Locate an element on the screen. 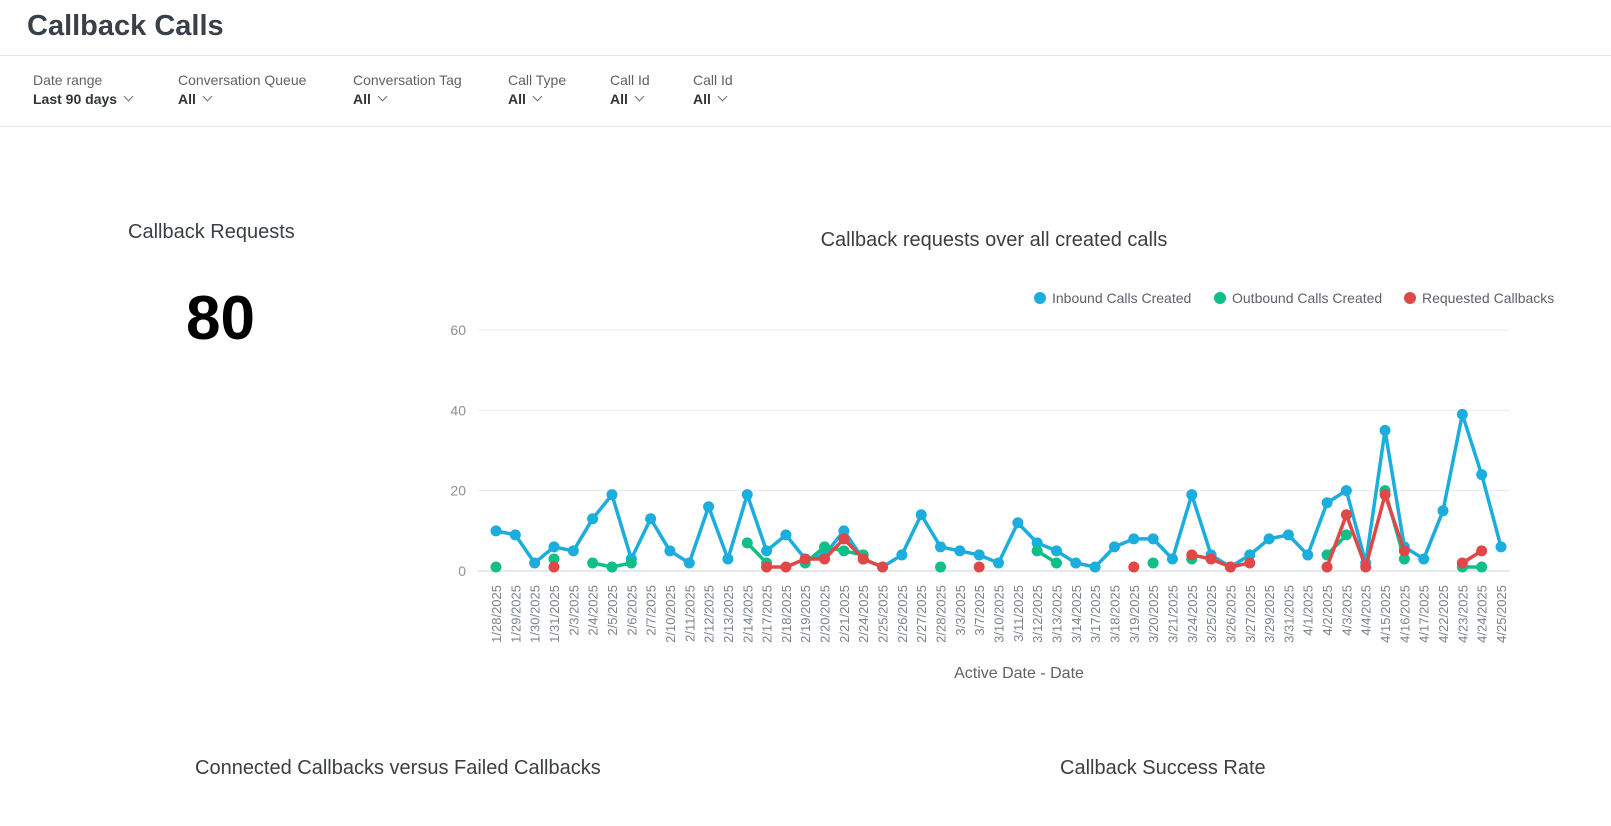 This screenshot has width=1611, height=826. x-tick-label: 3/14/2025 is located at coordinates (1076, 614).